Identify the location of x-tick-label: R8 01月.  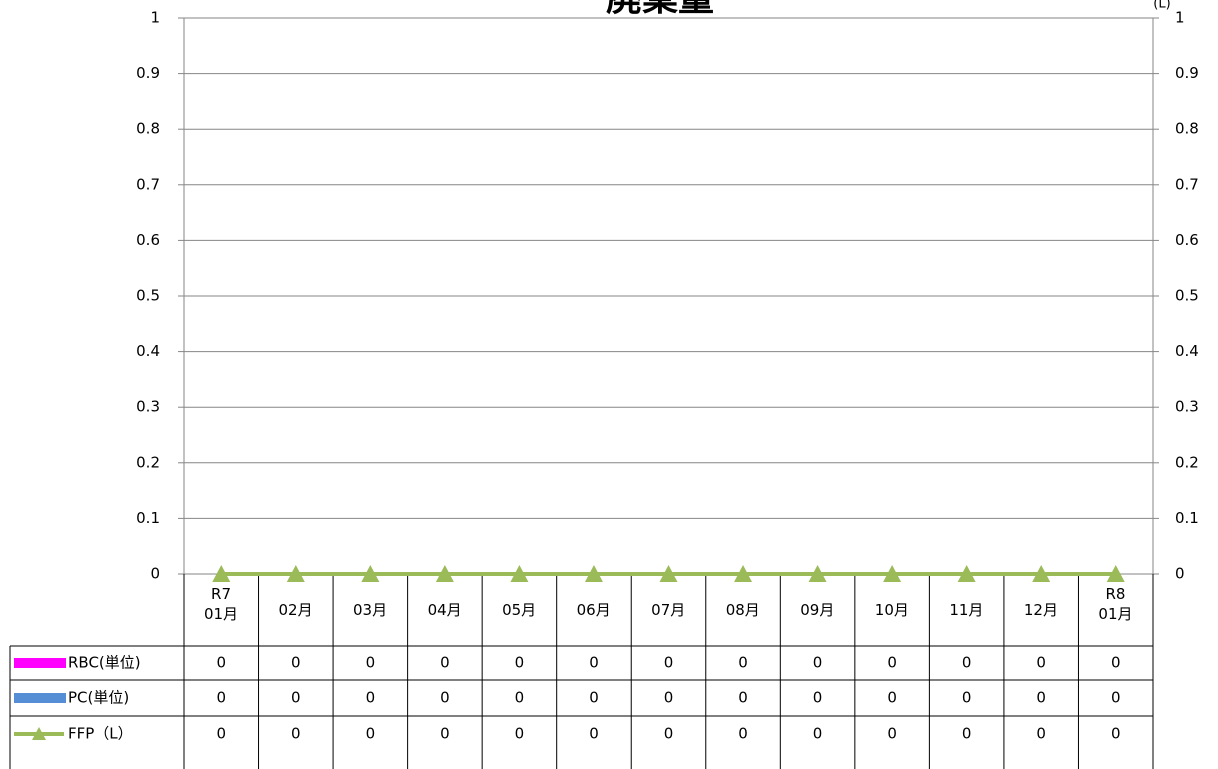
(1115, 604).